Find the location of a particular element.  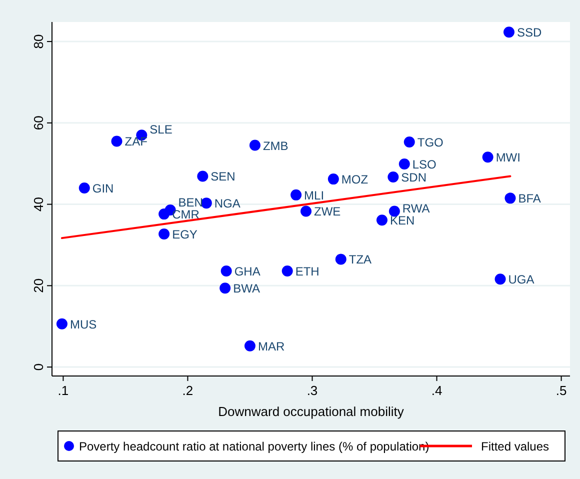

annotation: SLE is located at coordinates (161, 129).